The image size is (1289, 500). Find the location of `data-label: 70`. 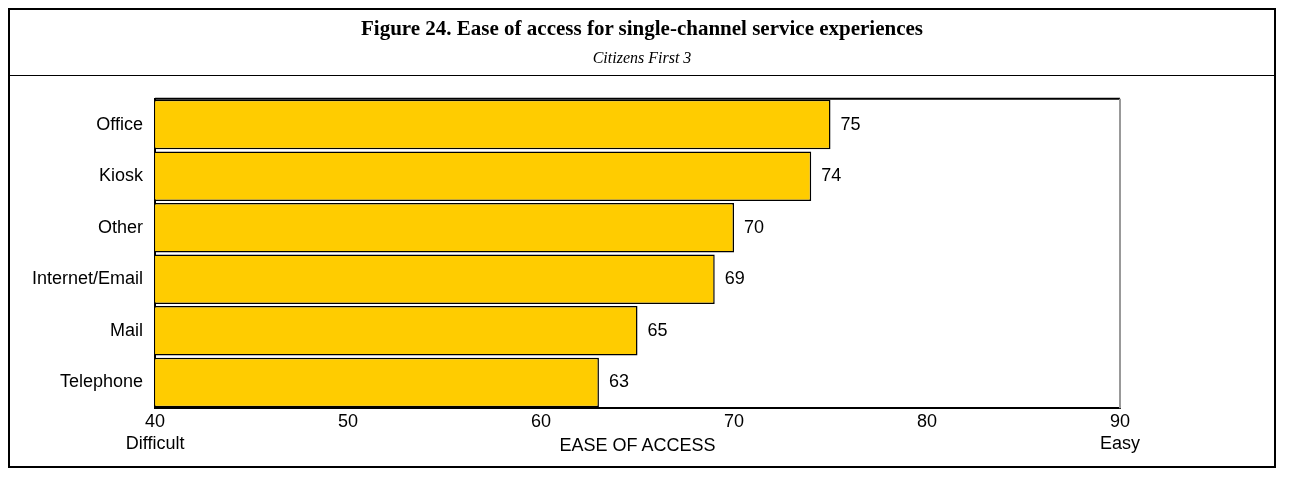

data-label: 70 is located at coordinates (754, 226).